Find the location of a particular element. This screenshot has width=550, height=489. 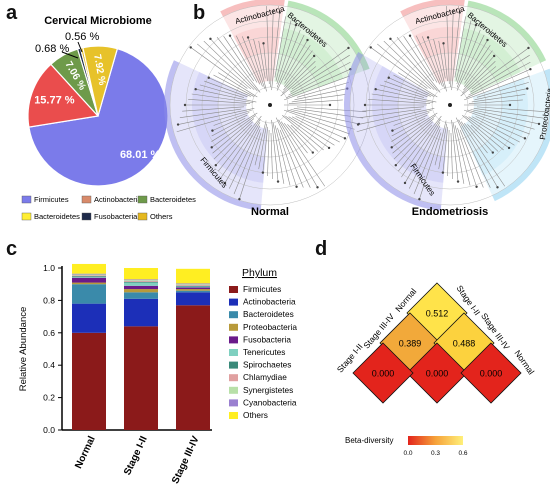

legend-label: Tenericutes is located at coordinates (264, 352).